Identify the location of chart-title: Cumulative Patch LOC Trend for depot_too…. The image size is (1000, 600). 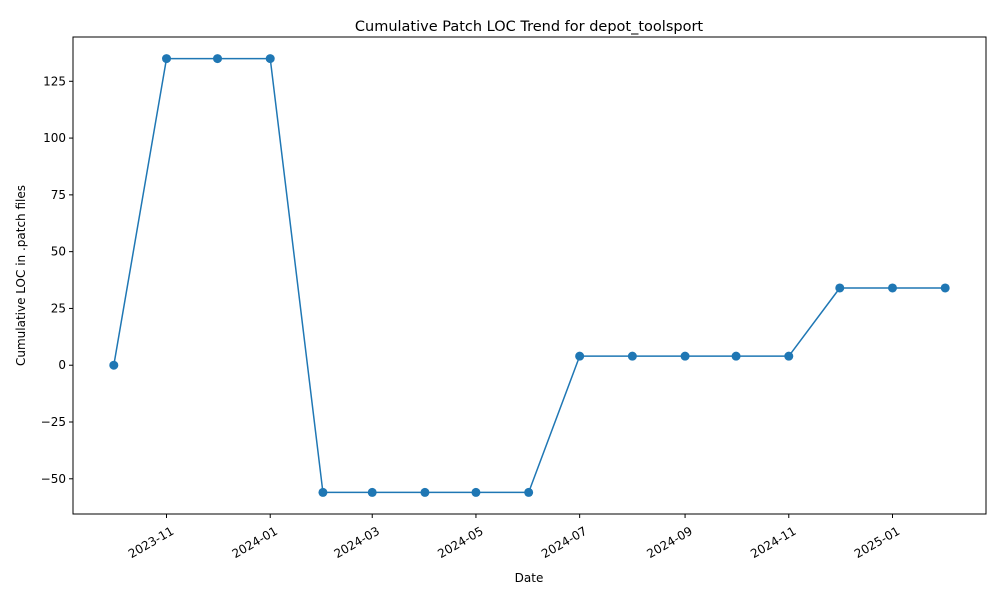
(529, 27).